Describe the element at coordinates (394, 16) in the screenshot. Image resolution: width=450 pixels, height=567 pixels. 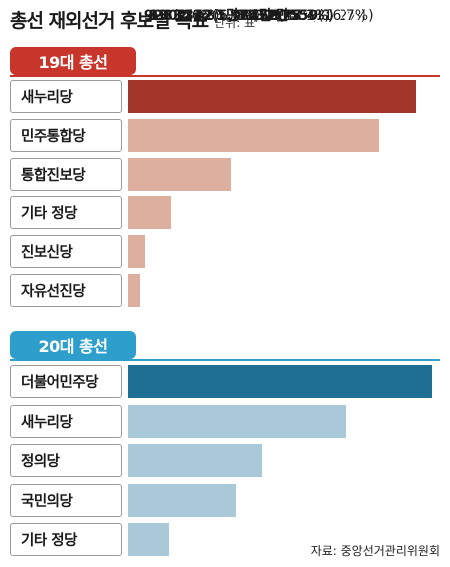
I see `percent-label: (37.8%)` at that location.